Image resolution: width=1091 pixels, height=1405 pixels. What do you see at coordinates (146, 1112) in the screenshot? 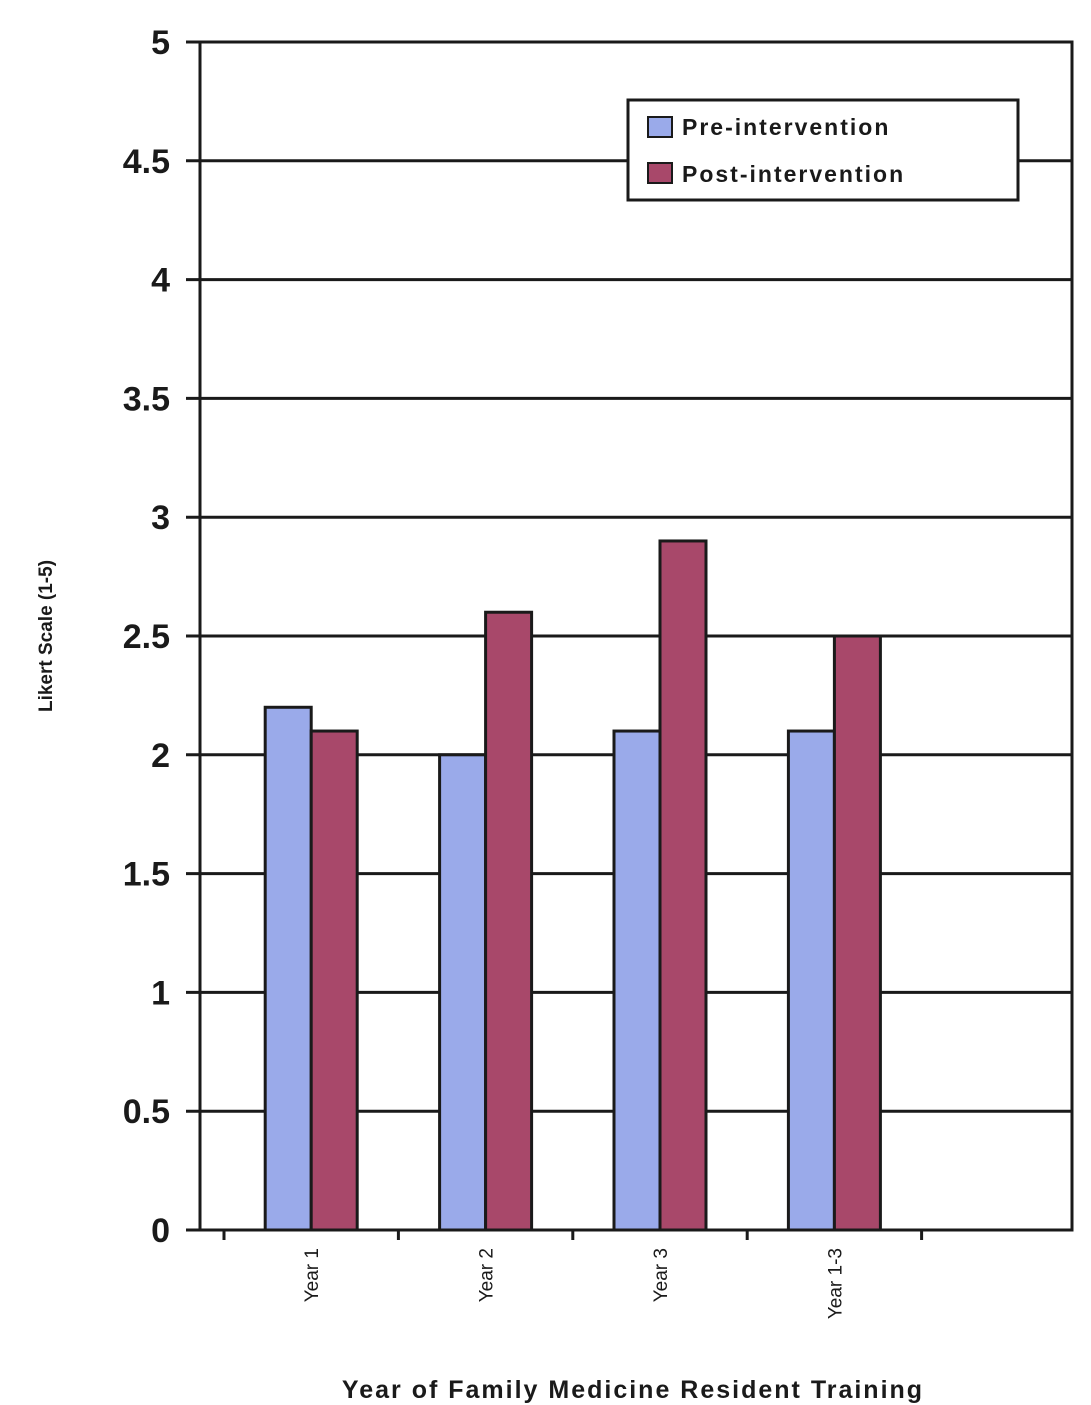
I see `y-tick-label: 0.5` at bounding box center [146, 1112].